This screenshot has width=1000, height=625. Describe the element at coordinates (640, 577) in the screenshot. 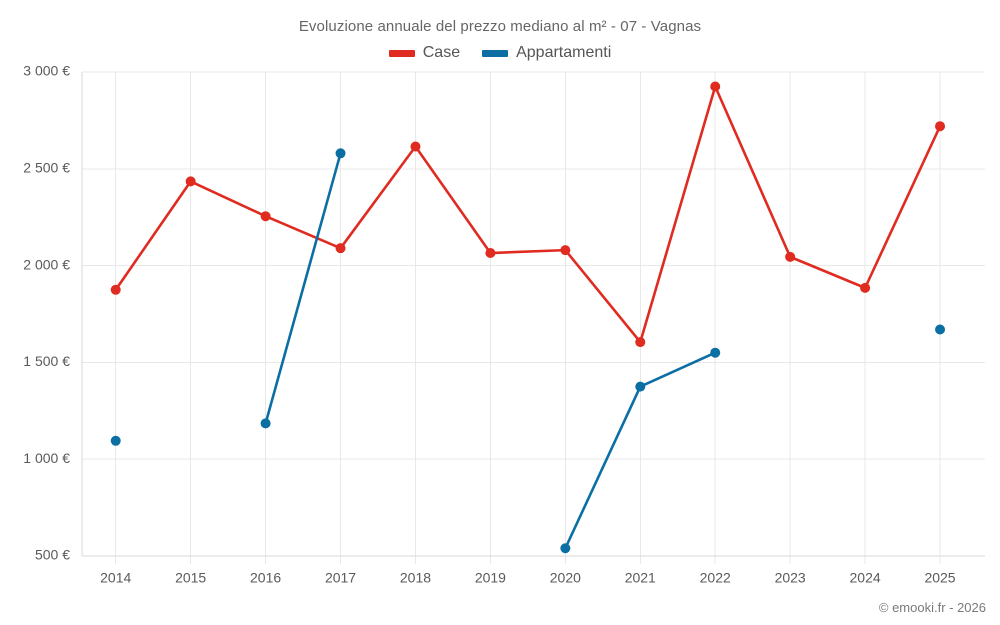

I see `x-tick-label: 2021` at that location.